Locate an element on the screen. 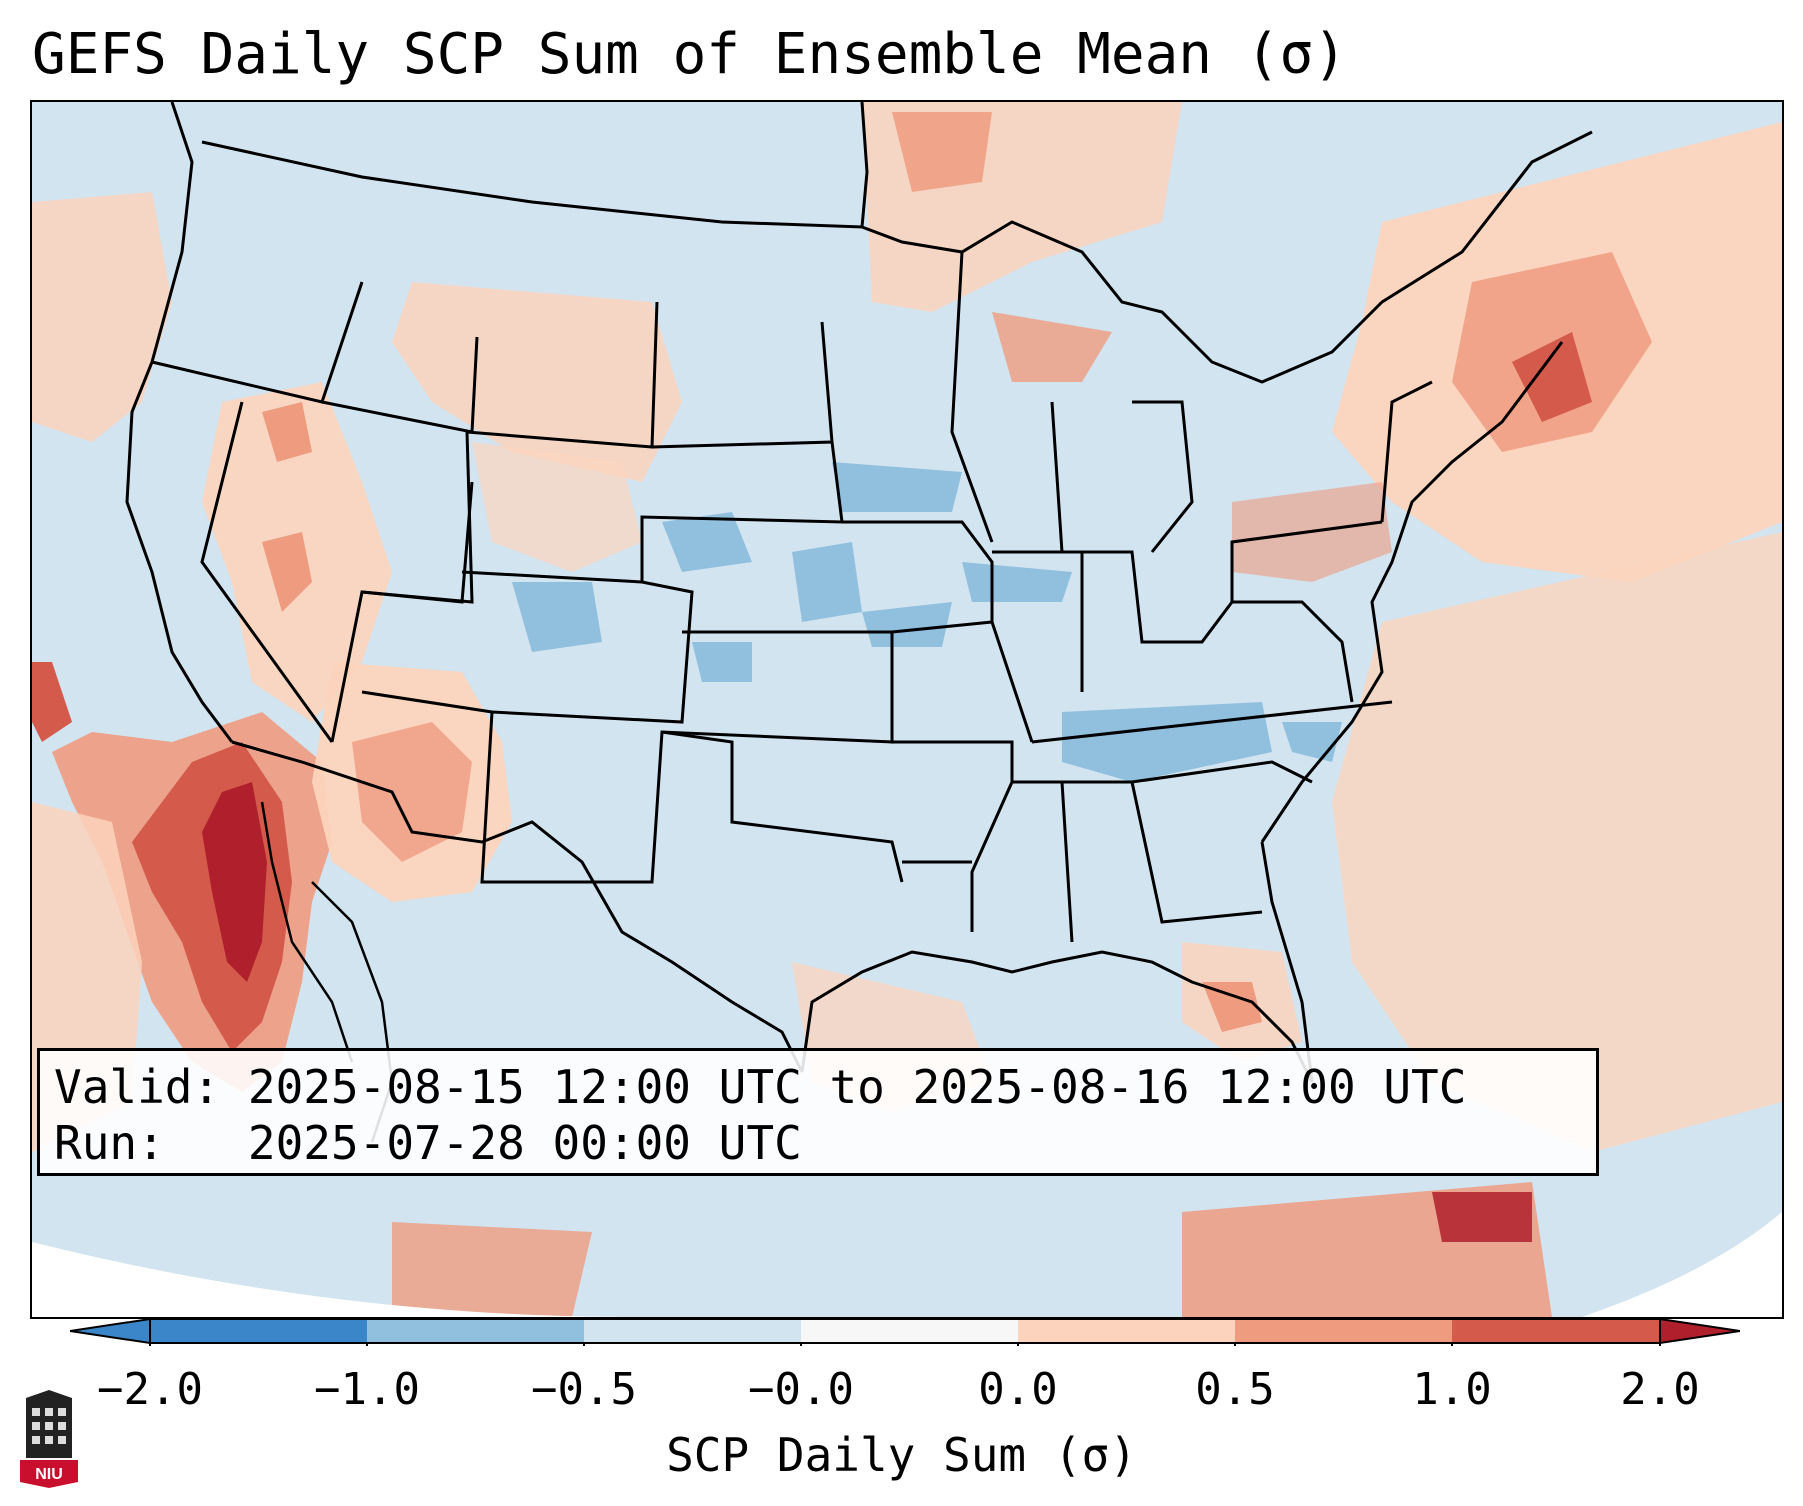  negative-anomaly-fields is located at coordinates (927, 622).